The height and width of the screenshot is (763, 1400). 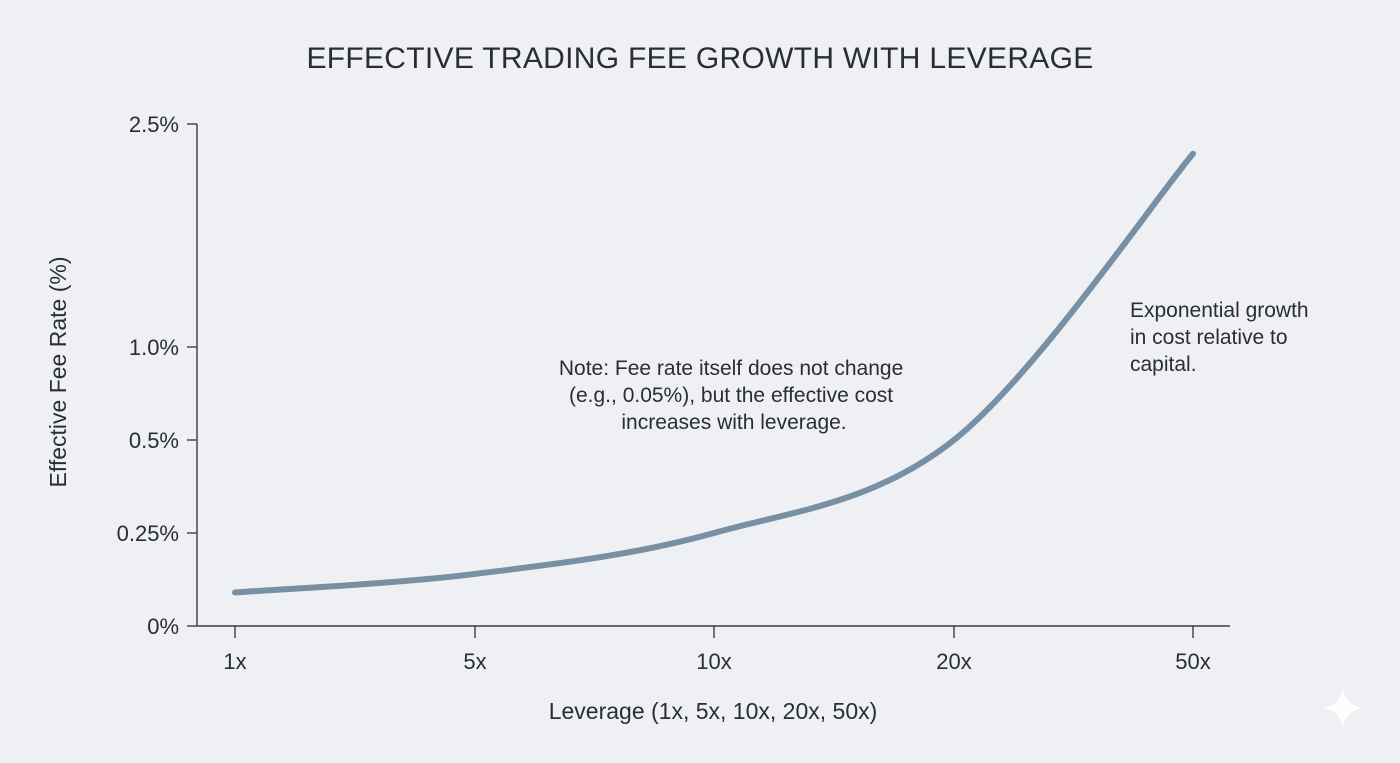 What do you see at coordinates (731, 368) in the screenshot?
I see `note-line: Note: Fee rate itself does not change` at bounding box center [731, 368].